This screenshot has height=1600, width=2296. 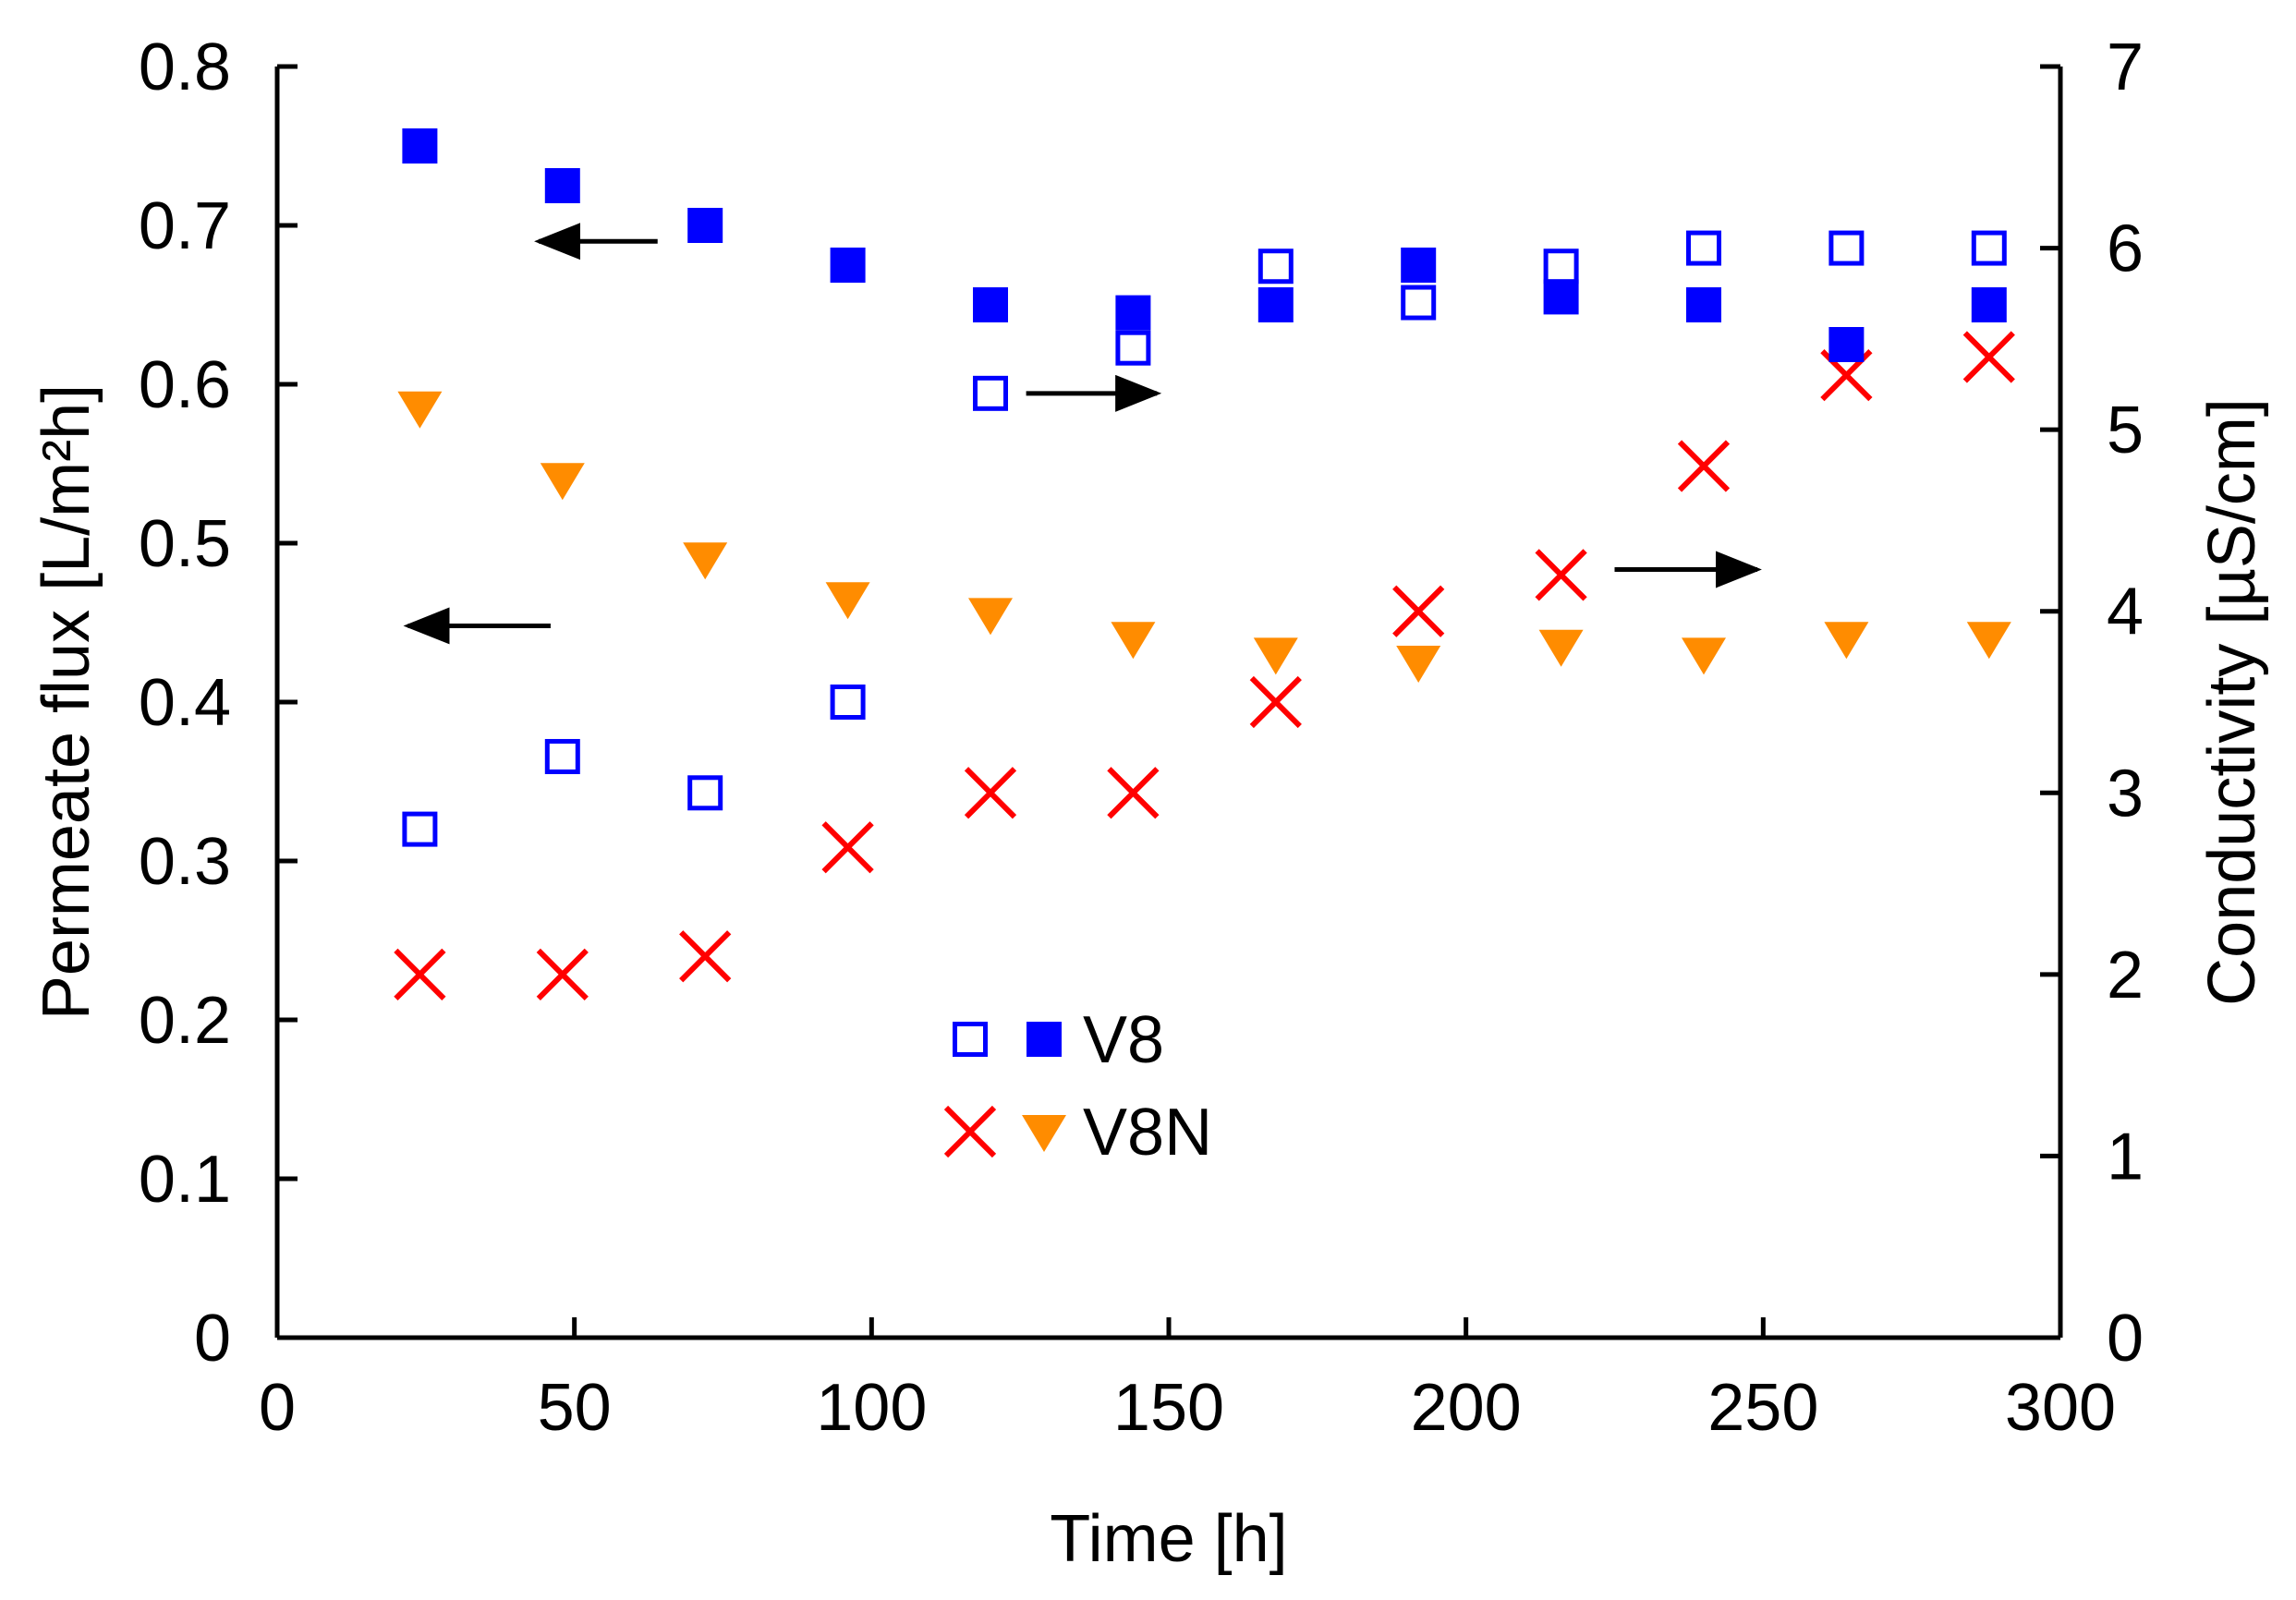 I want to click on y-left-tick-label: 0.4, so click(x=185, y=703).